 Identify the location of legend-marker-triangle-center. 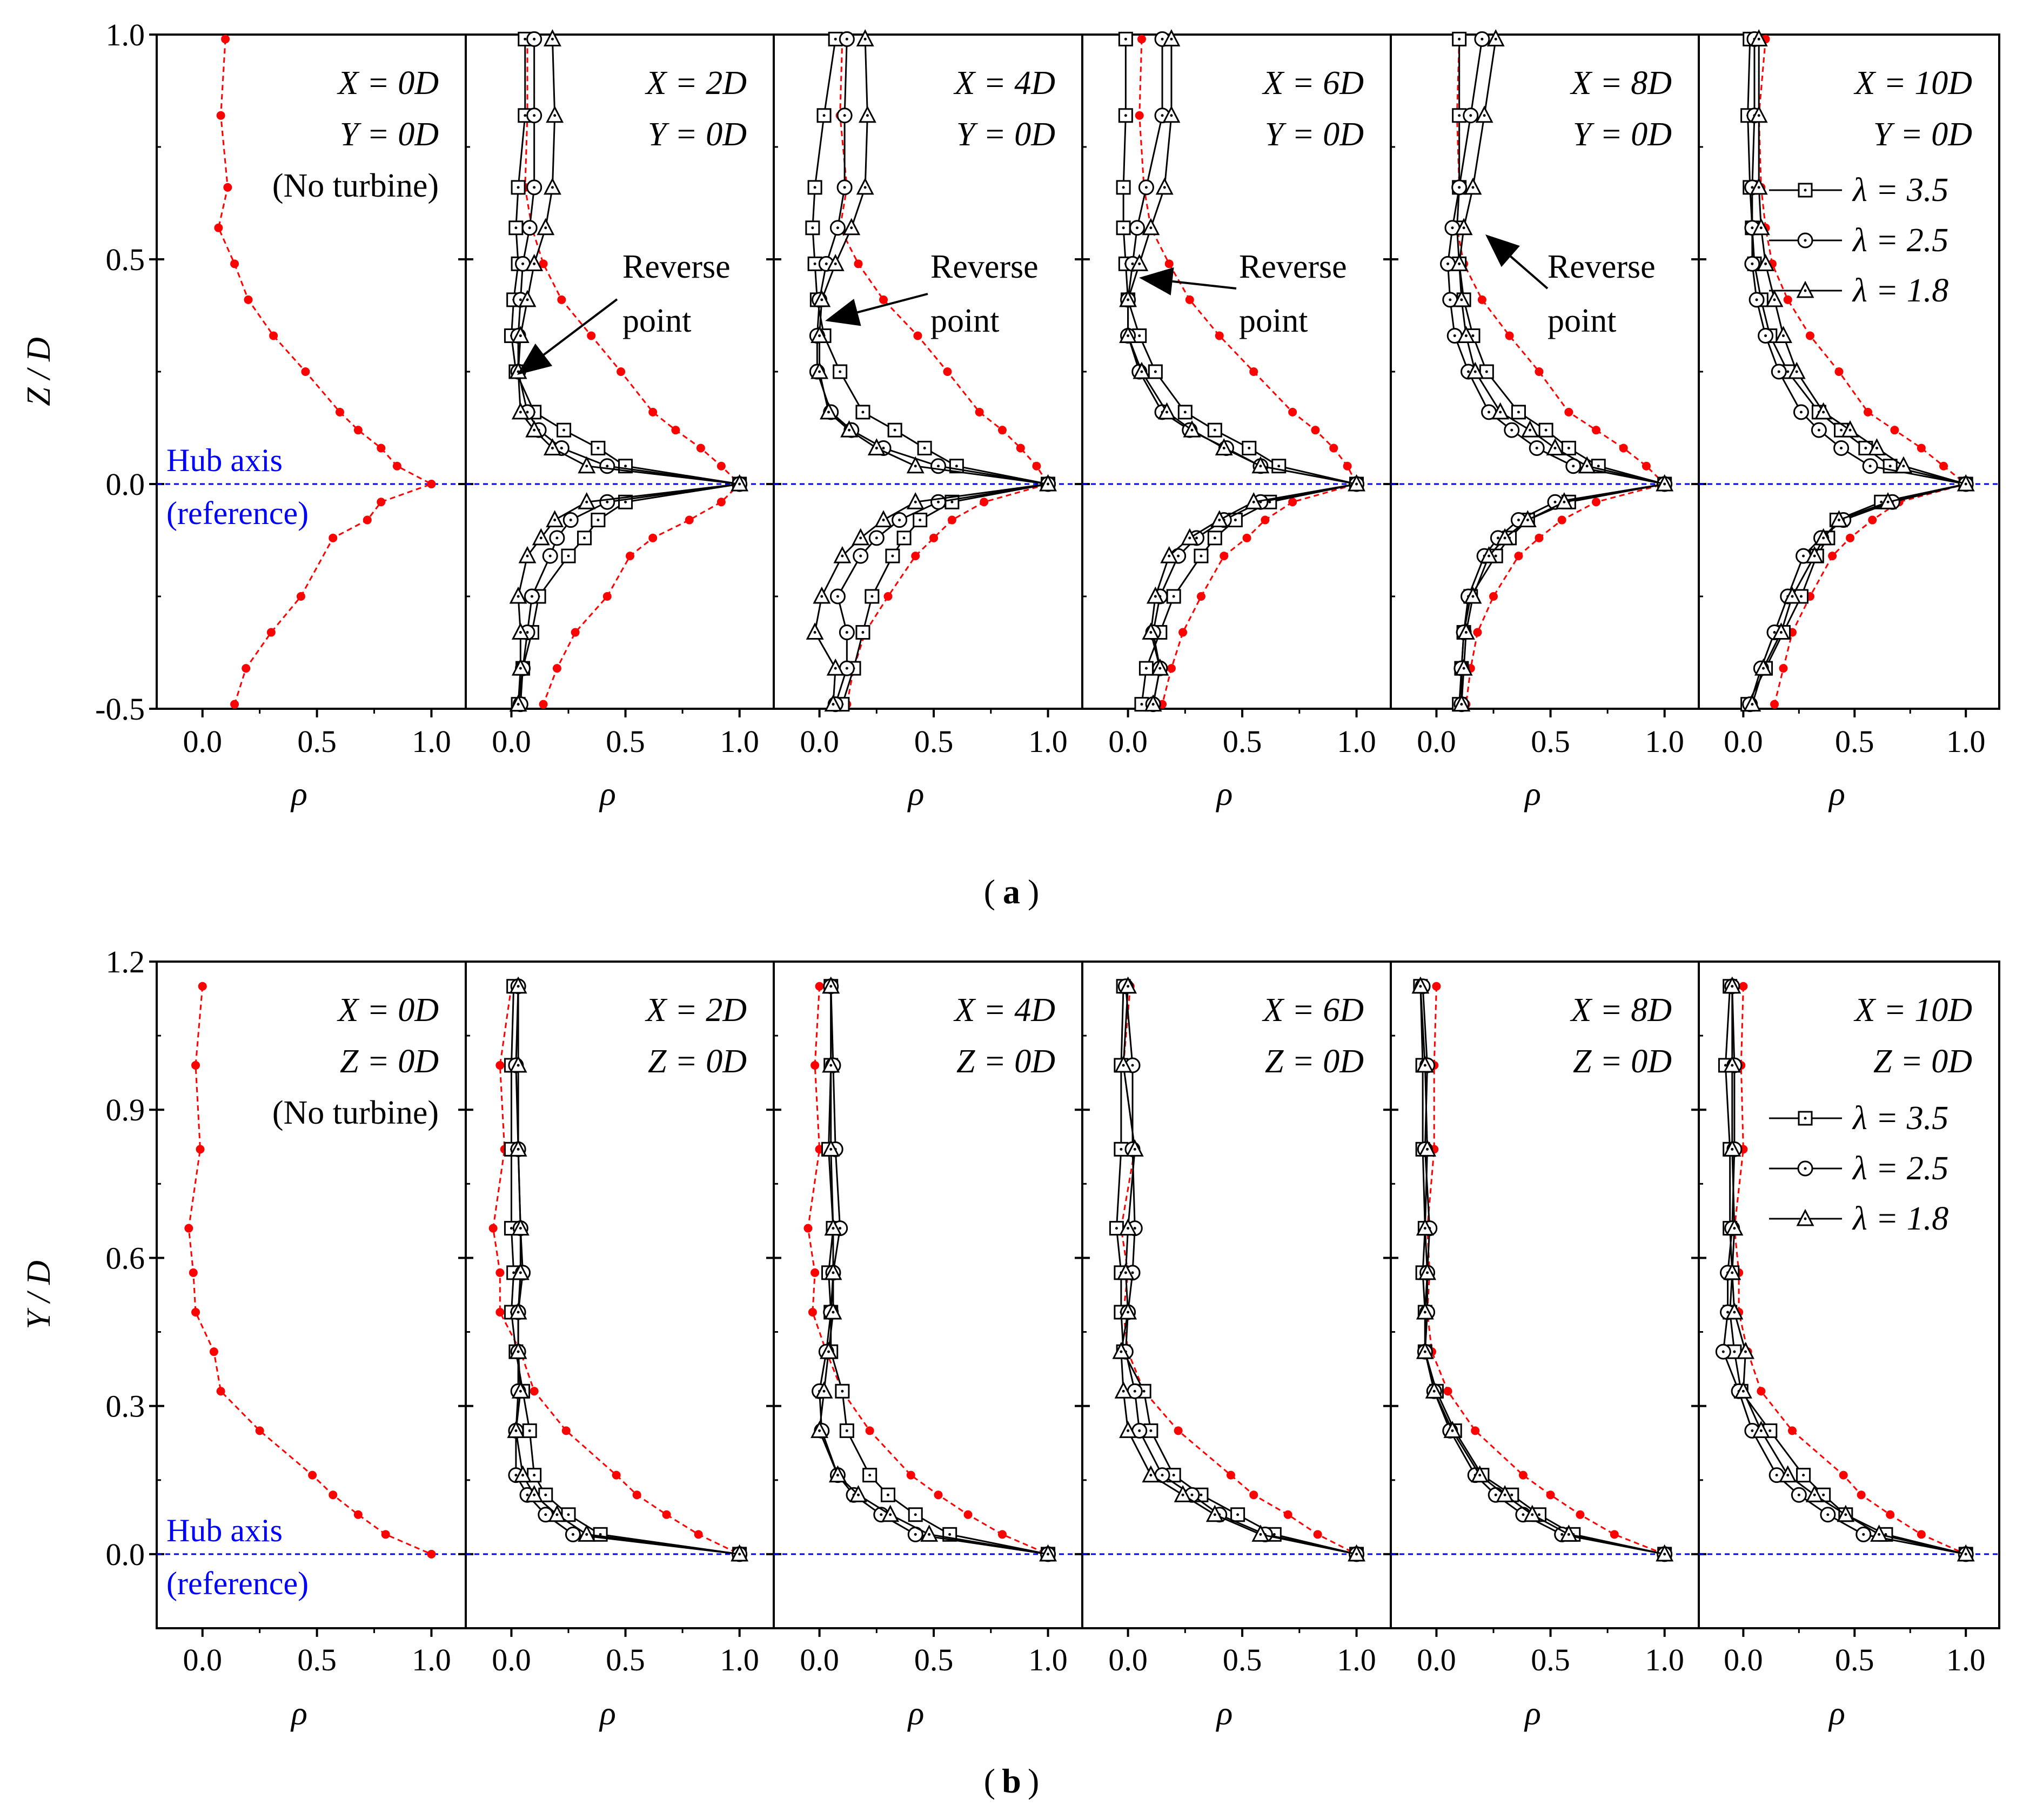
(1805, 1218).